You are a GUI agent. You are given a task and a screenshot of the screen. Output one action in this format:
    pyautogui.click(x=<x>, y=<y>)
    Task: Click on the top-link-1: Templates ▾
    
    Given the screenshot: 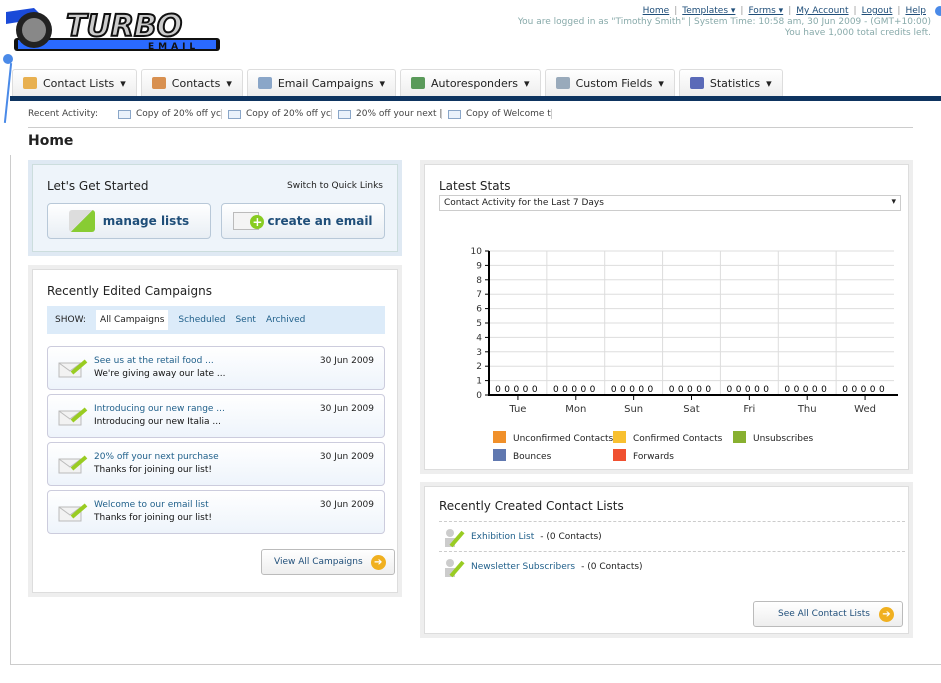 What is the action you would take?
    pyautogui.click(x=709, y=11)
    